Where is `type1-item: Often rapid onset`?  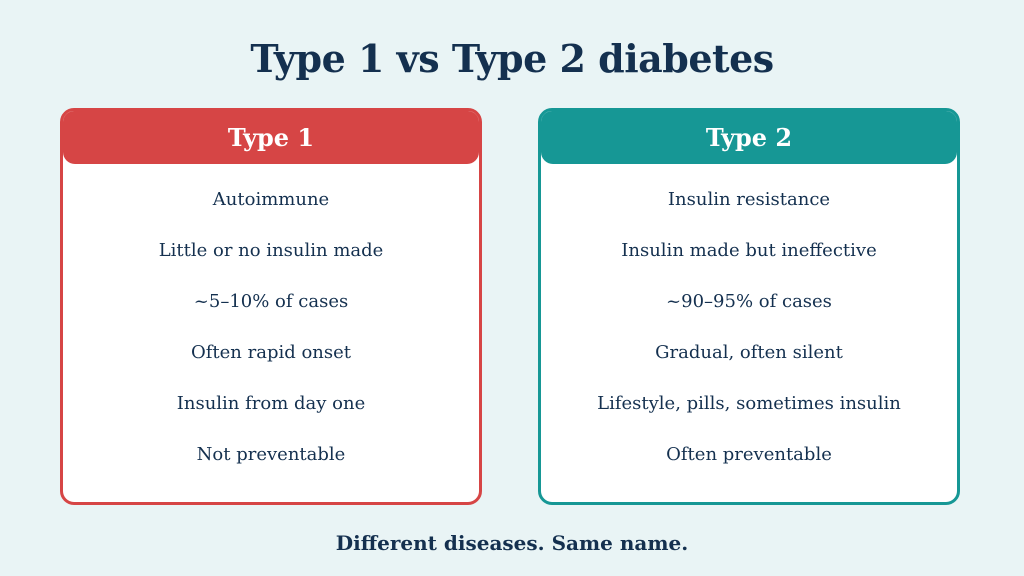 type1-item: Often rapid onset is located at coordinates (271, 352).